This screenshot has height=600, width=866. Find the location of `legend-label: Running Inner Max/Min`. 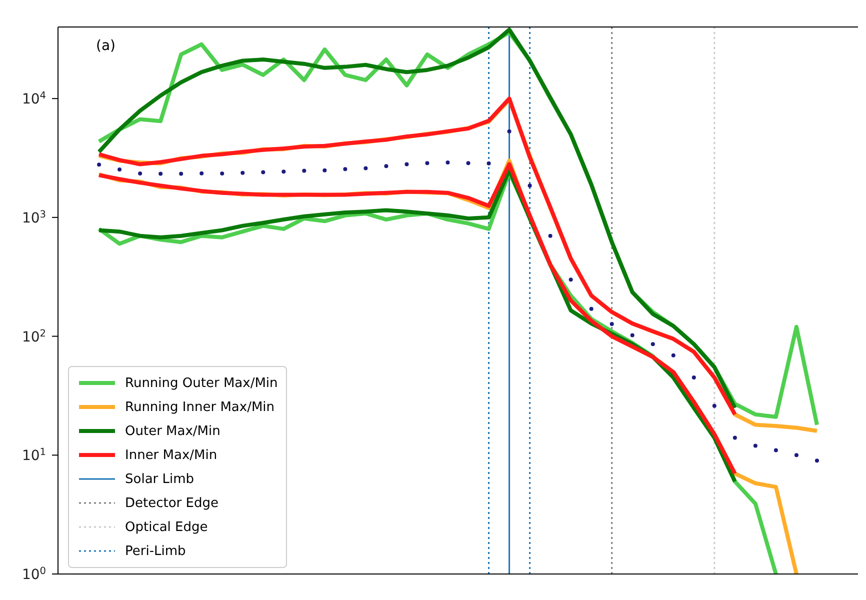

legend-label: Running Inner Max/Min is located at coordinates (200, 407).